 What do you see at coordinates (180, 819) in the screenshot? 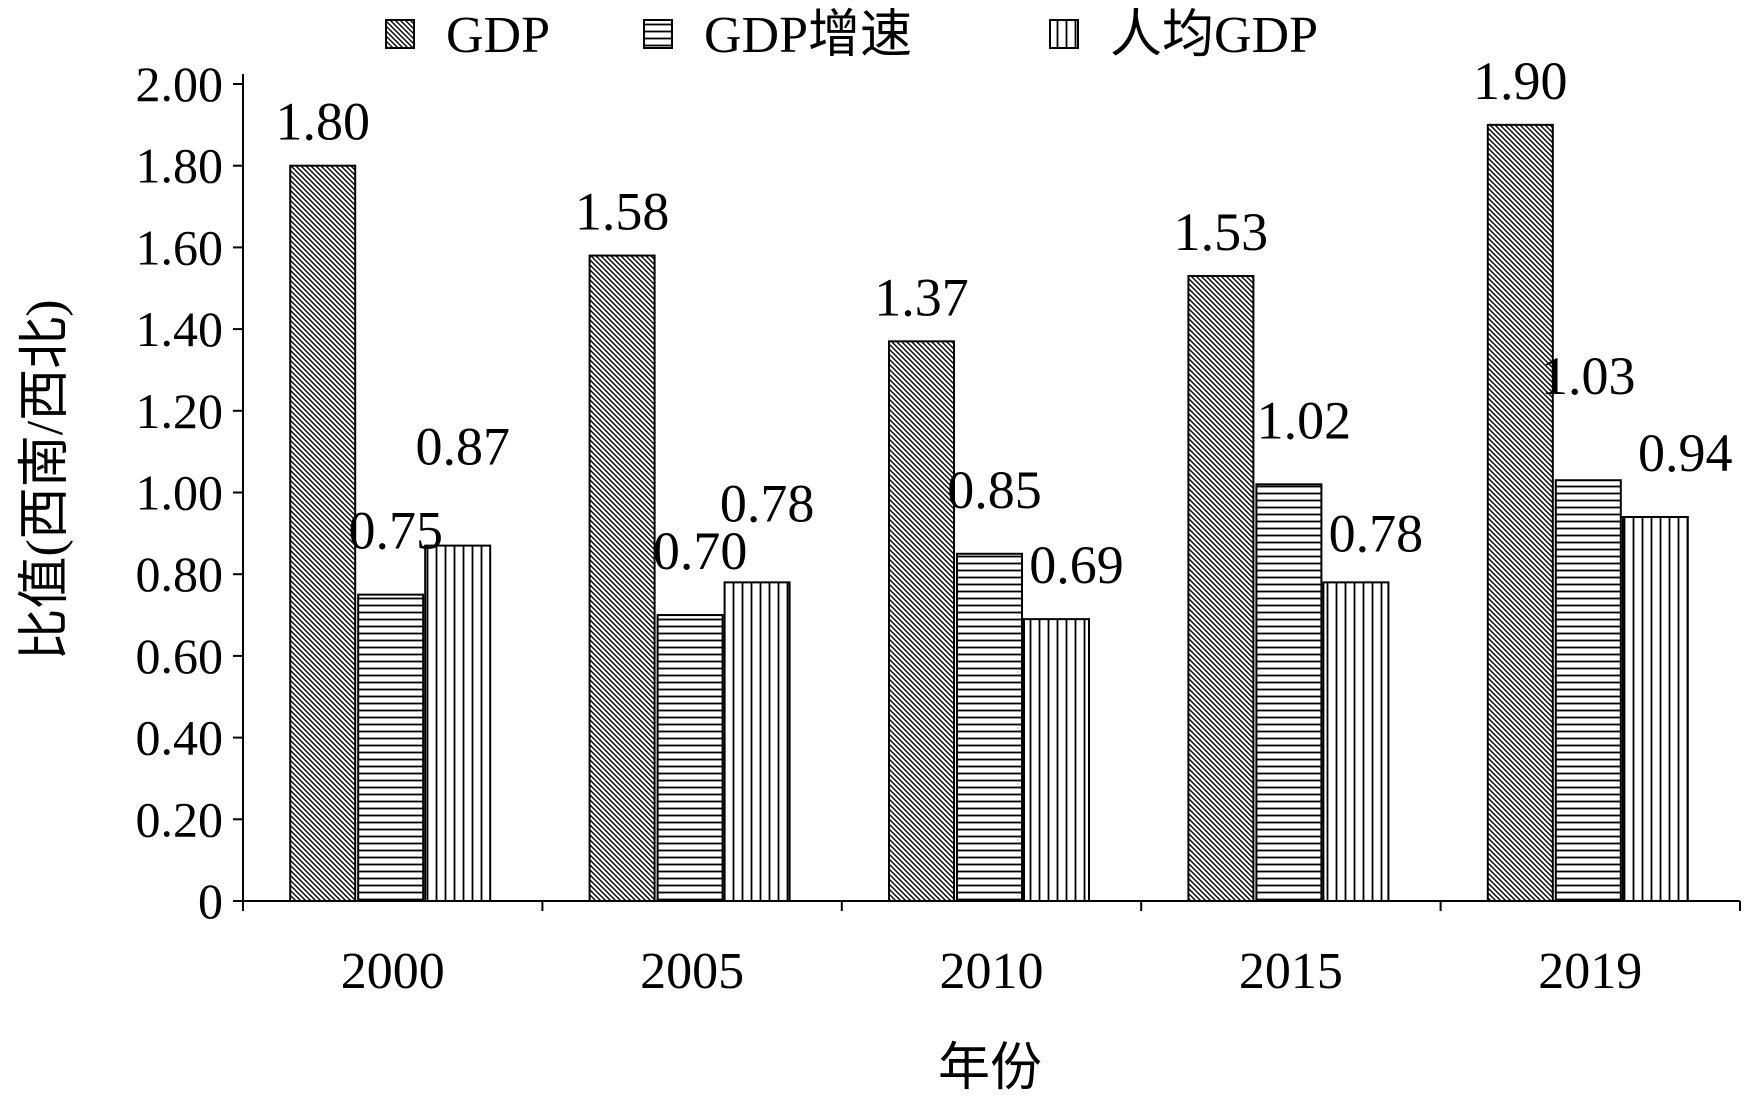
I see `y-tick-label: 0.20` at bounding box center [180, 819].